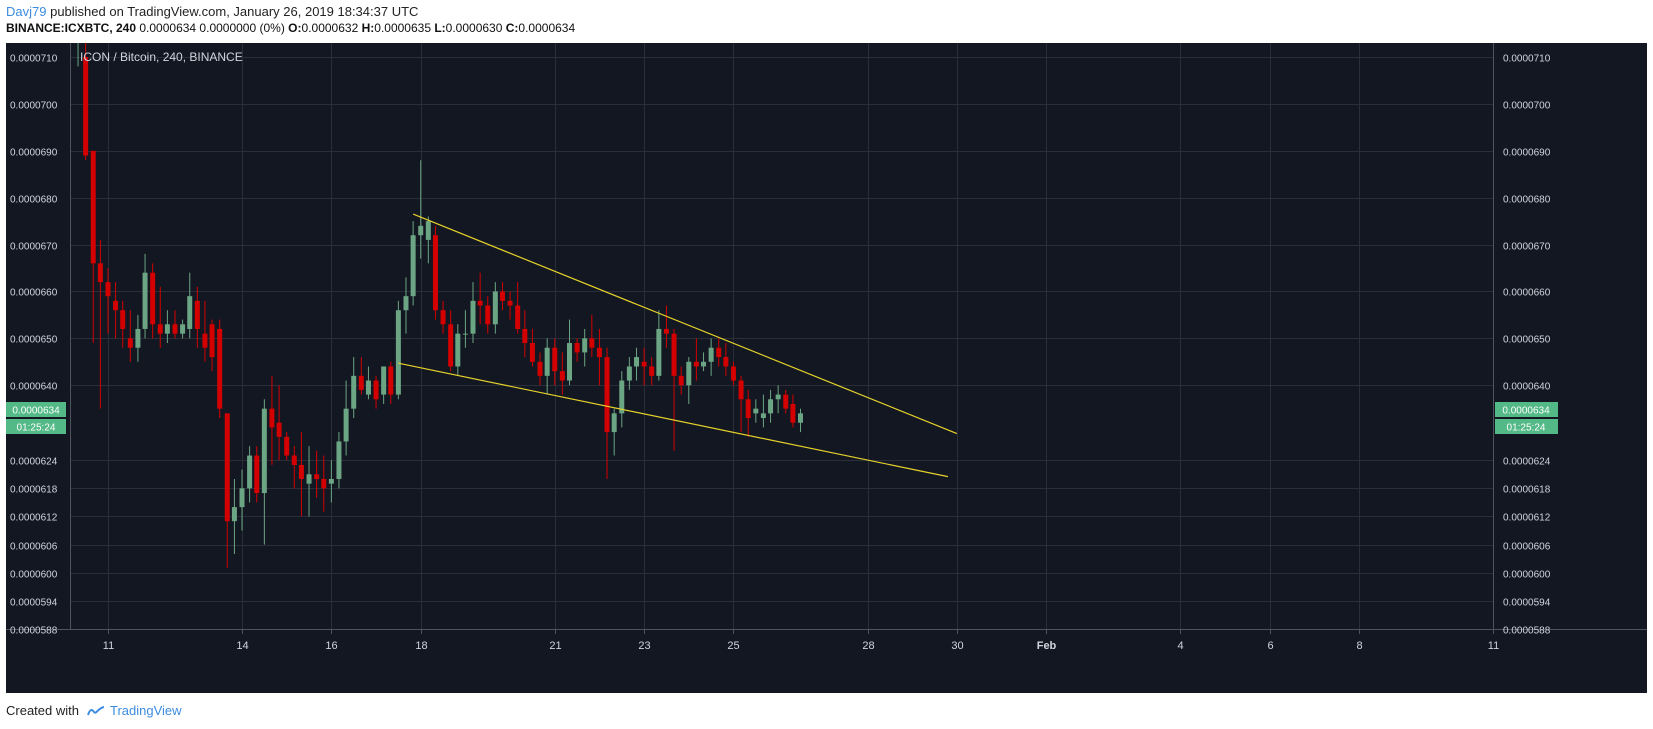  I want to click on x-tick-label: 18, so click(421, 646).